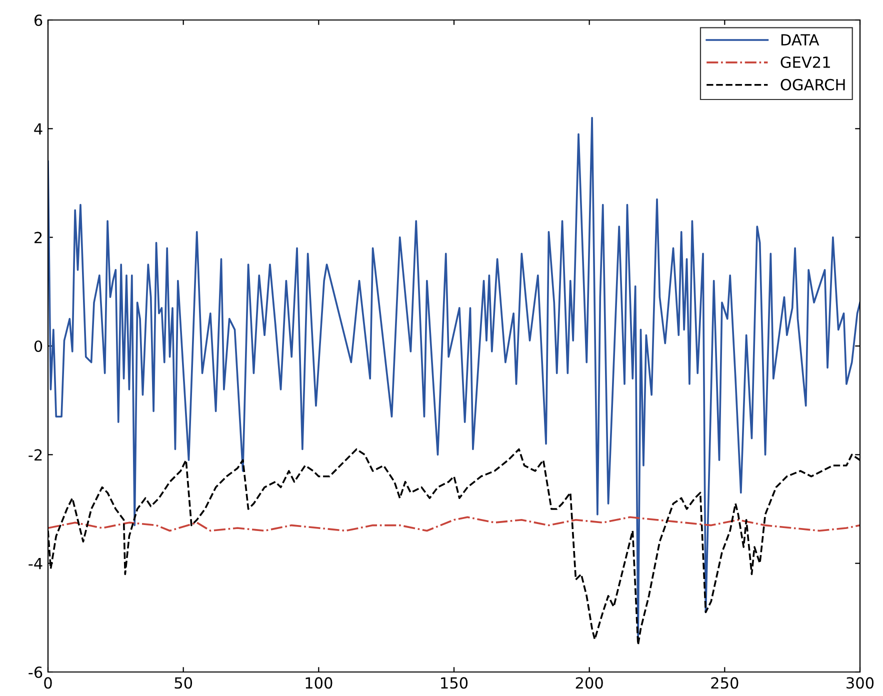 The height and width of the screenshot is (696, 883). What do you see at coordinates (35, 564) in the screenshot?
I see `y-tick-label: -4` at bounding box center [35, 564].